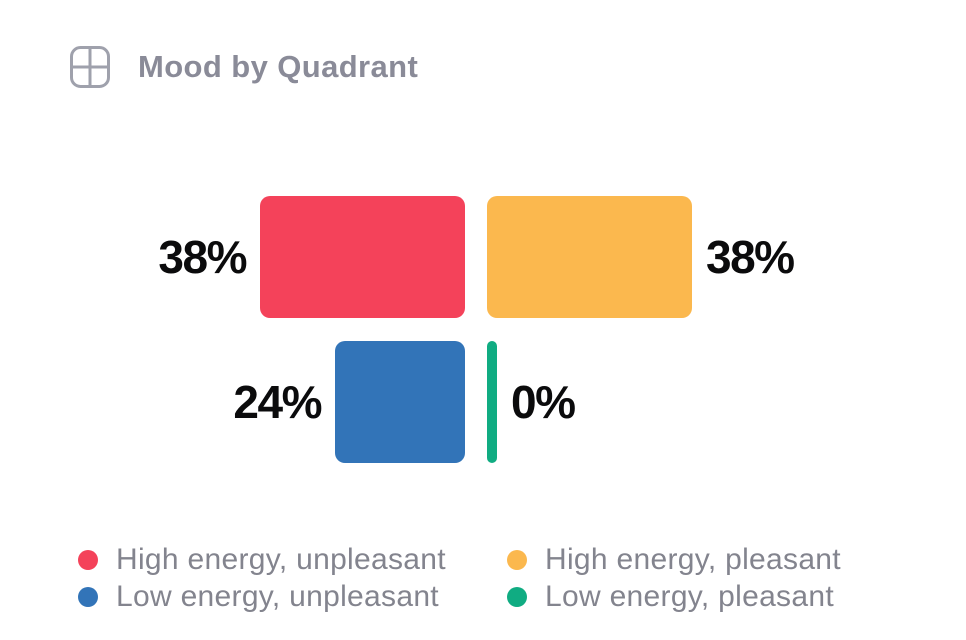  Describe the element at coordinates (277, 596) in the screenshot. I see `legend-label: Low energy, unpleasant` at that location.